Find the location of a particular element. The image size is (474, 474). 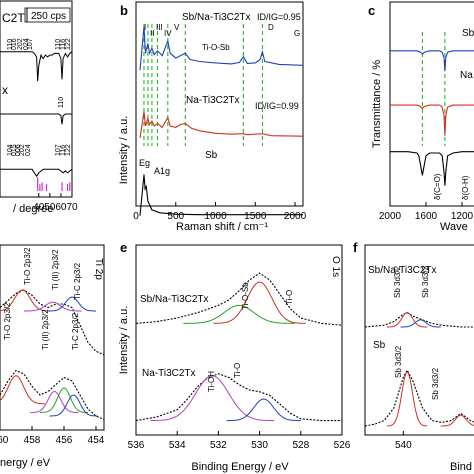

panel-b-mode-eg: Eg is located at coordinates (144, 163).